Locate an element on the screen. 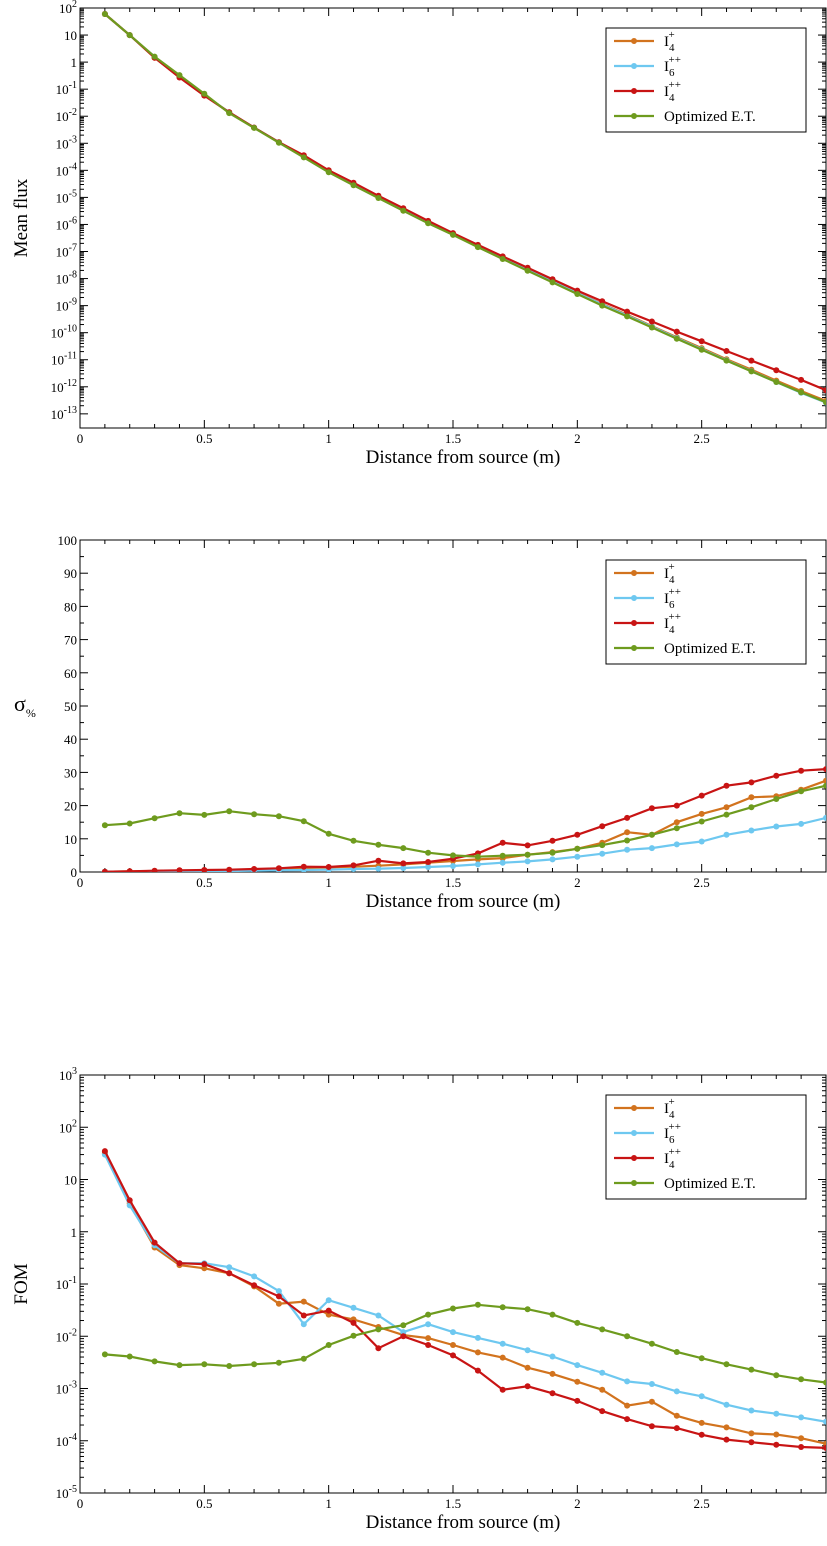  legend-label: I4++ is located at coordinates (672, 623).